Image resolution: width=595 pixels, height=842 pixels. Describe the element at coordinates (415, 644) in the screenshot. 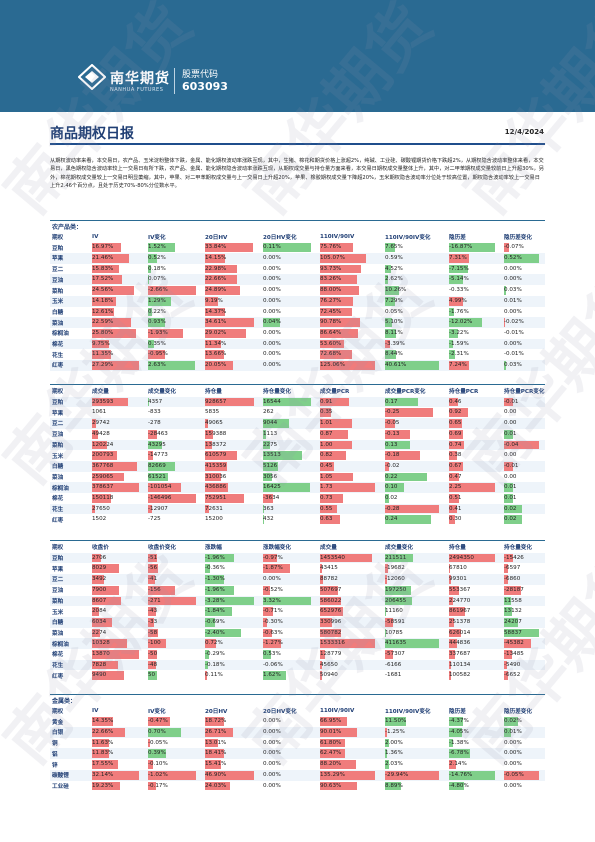

I see `data-cell: 411635` at that location.